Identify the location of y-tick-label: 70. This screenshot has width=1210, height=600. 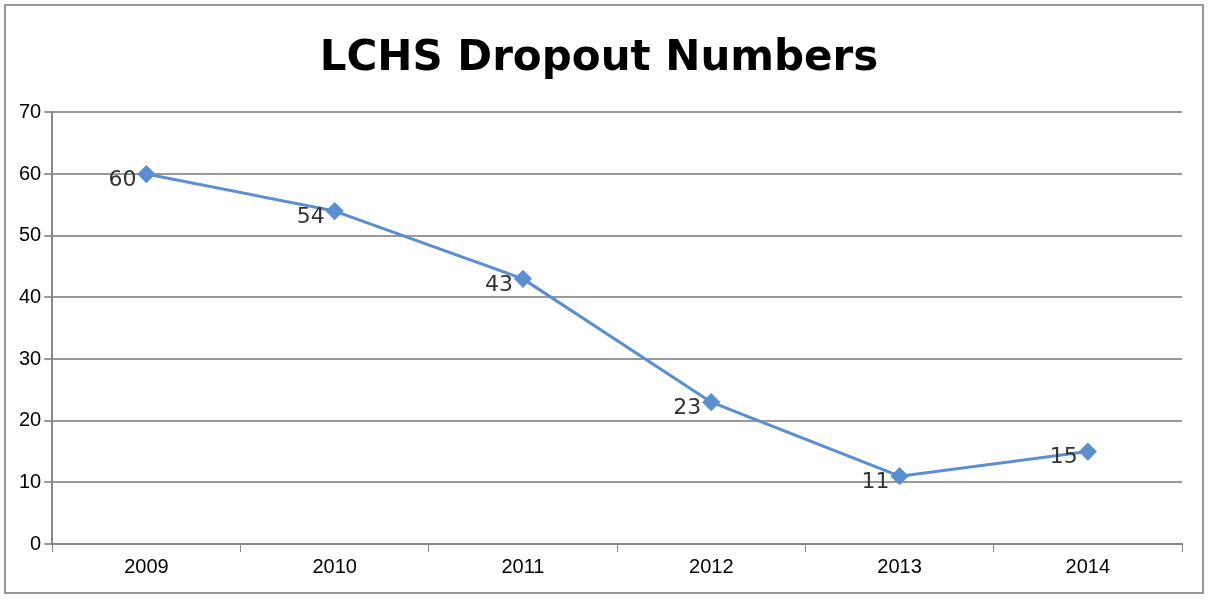
(30, 110).